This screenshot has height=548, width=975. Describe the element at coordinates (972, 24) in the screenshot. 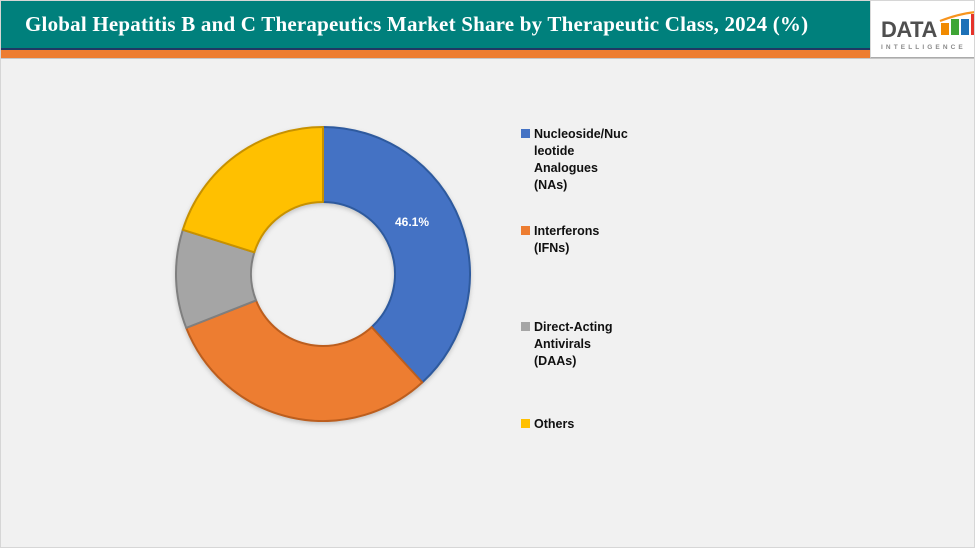

I see `logo-bar-red` at that location.